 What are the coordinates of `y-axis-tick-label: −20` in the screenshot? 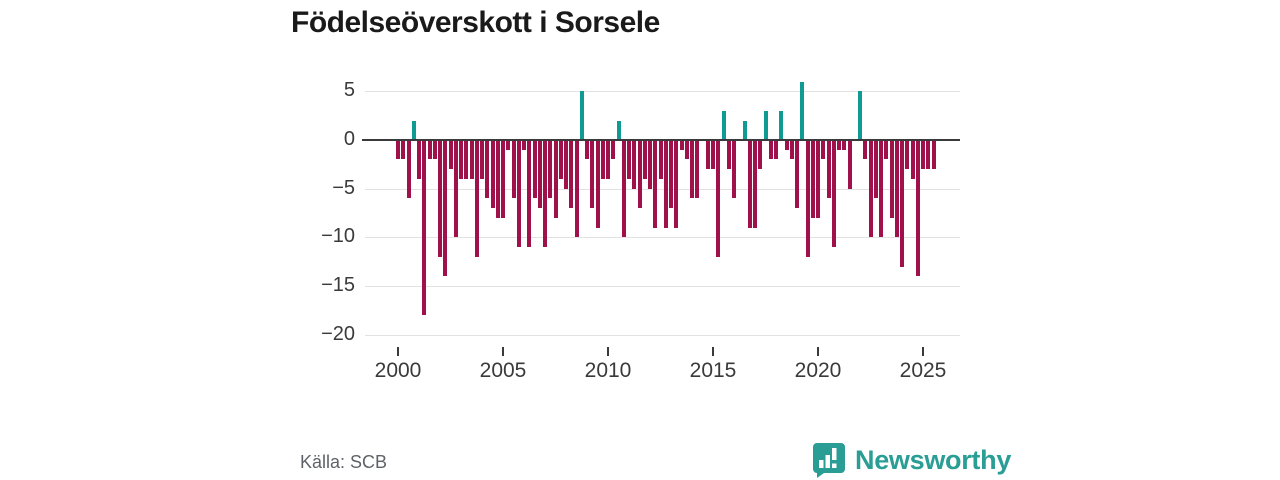 It's located at (338, 333).